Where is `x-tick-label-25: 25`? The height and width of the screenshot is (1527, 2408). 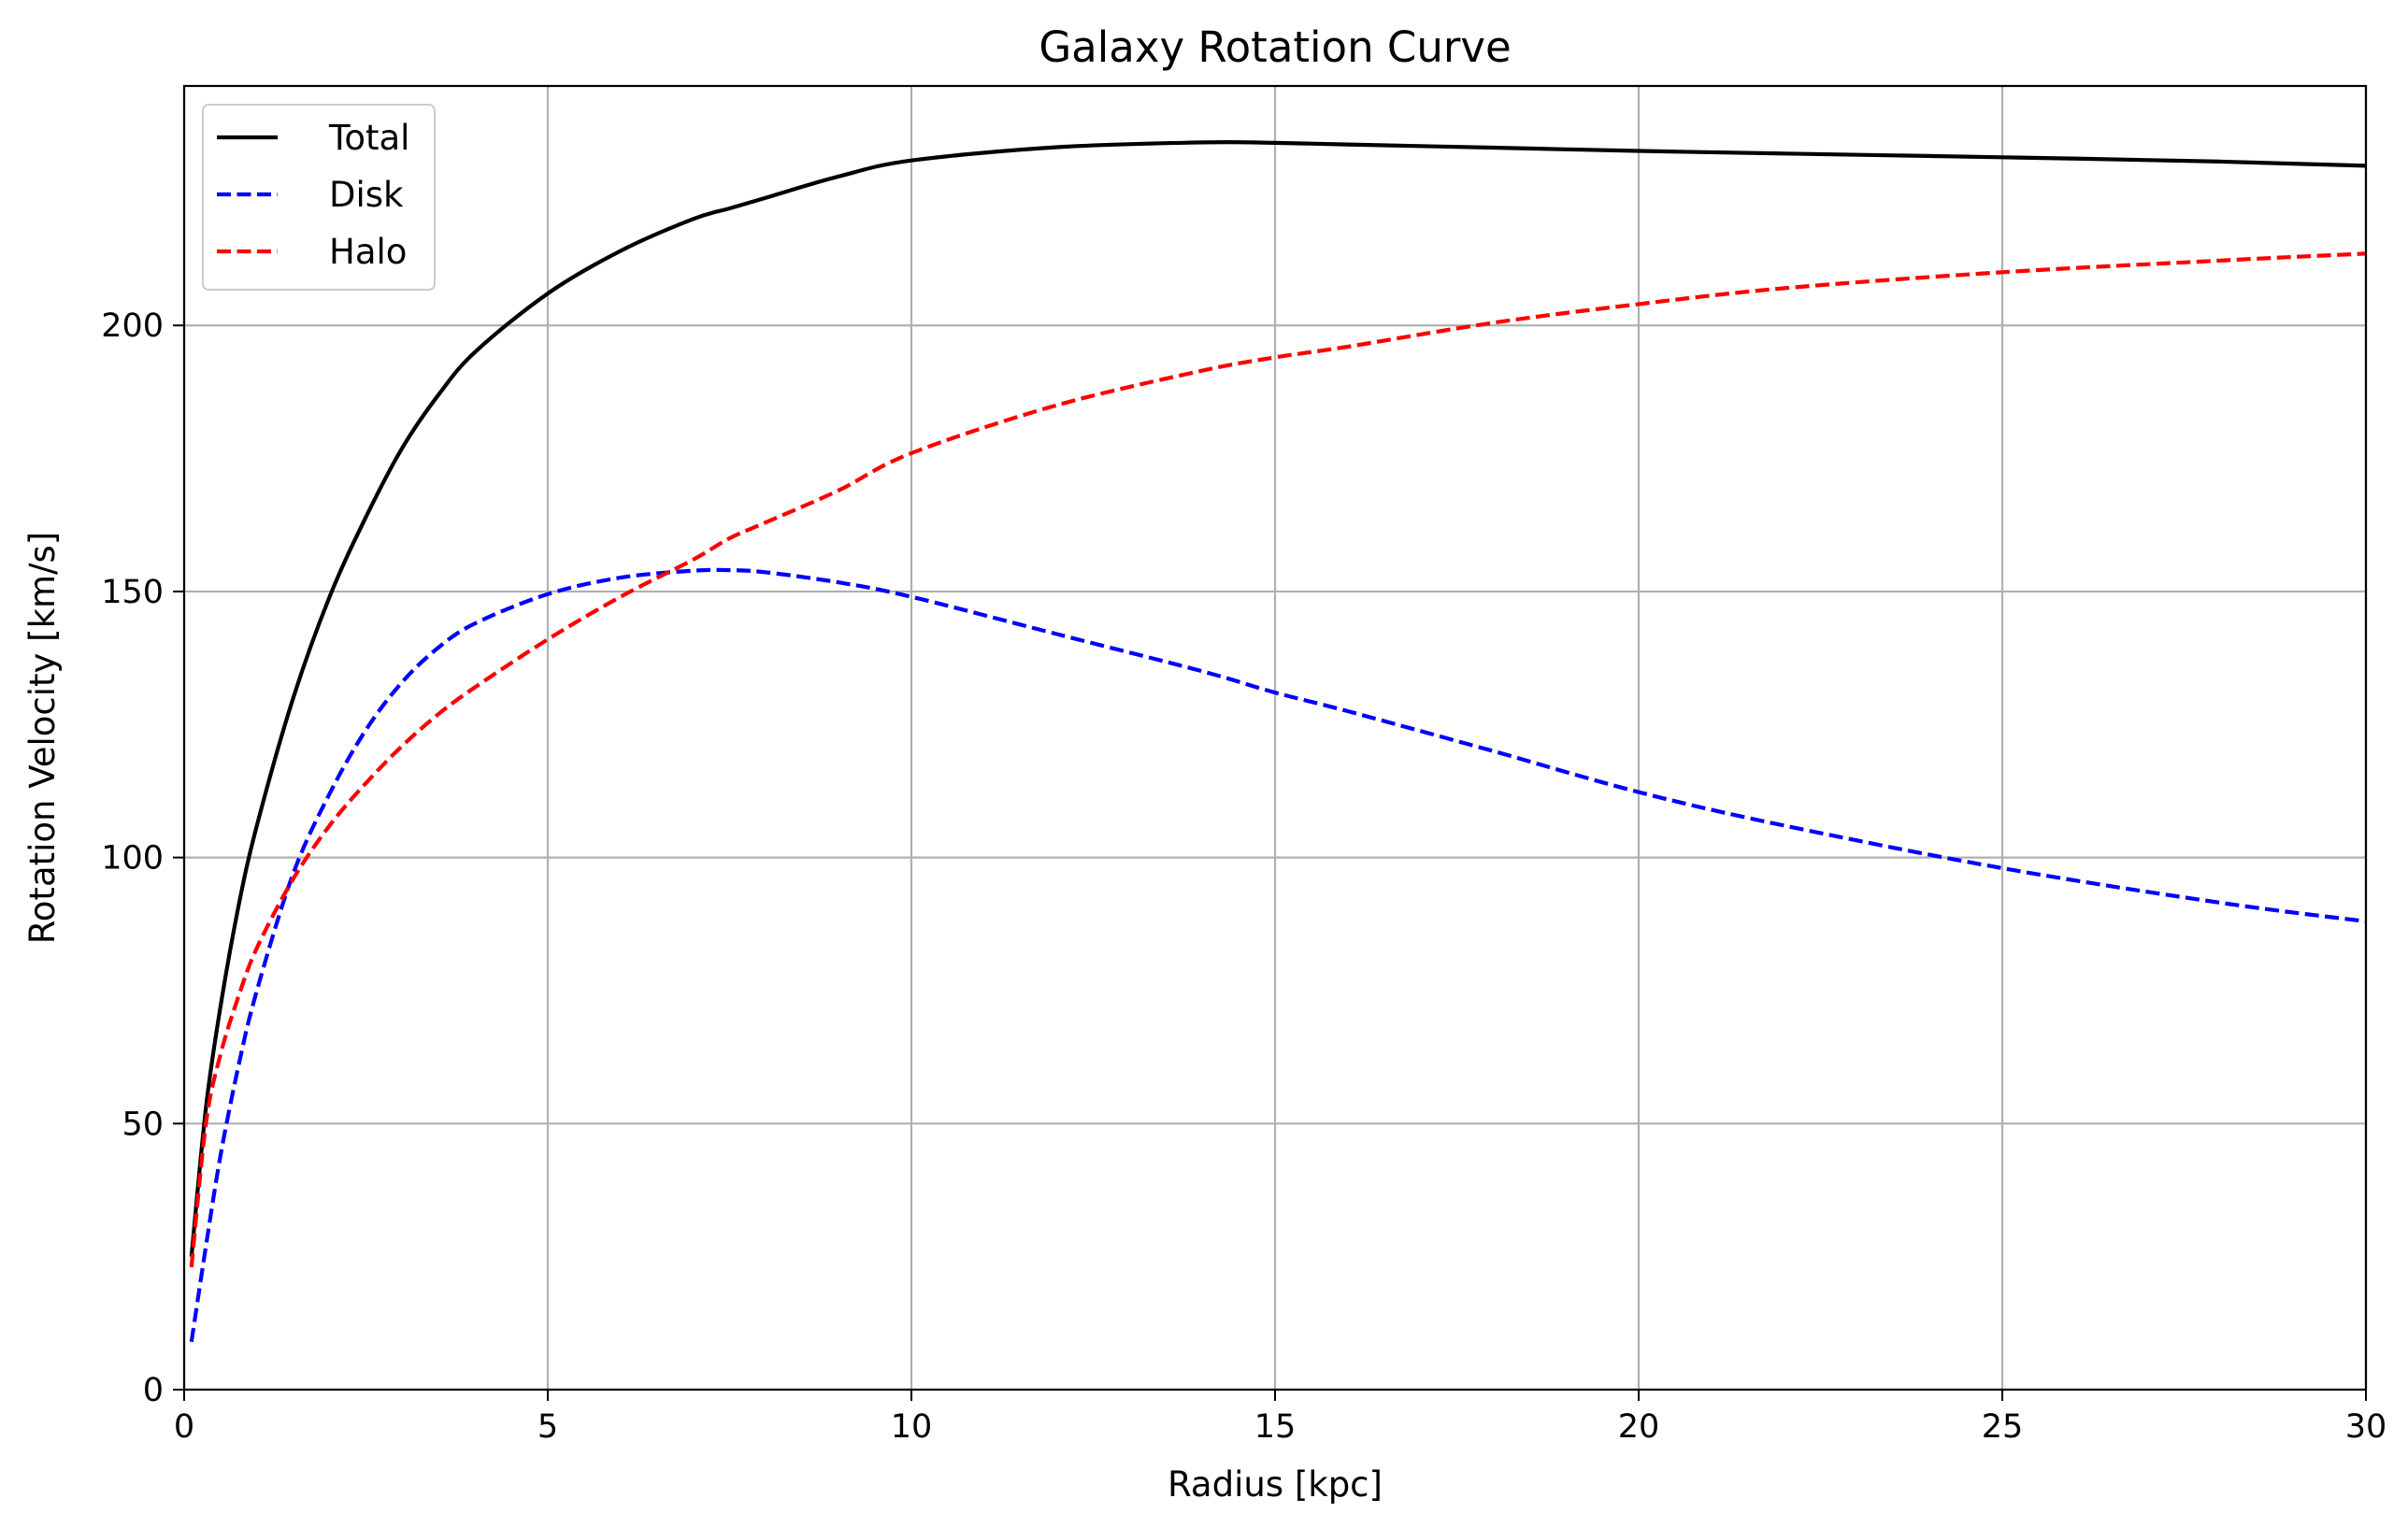 x-tick-label-25: 25 is located at coordinates (2003, 1427).